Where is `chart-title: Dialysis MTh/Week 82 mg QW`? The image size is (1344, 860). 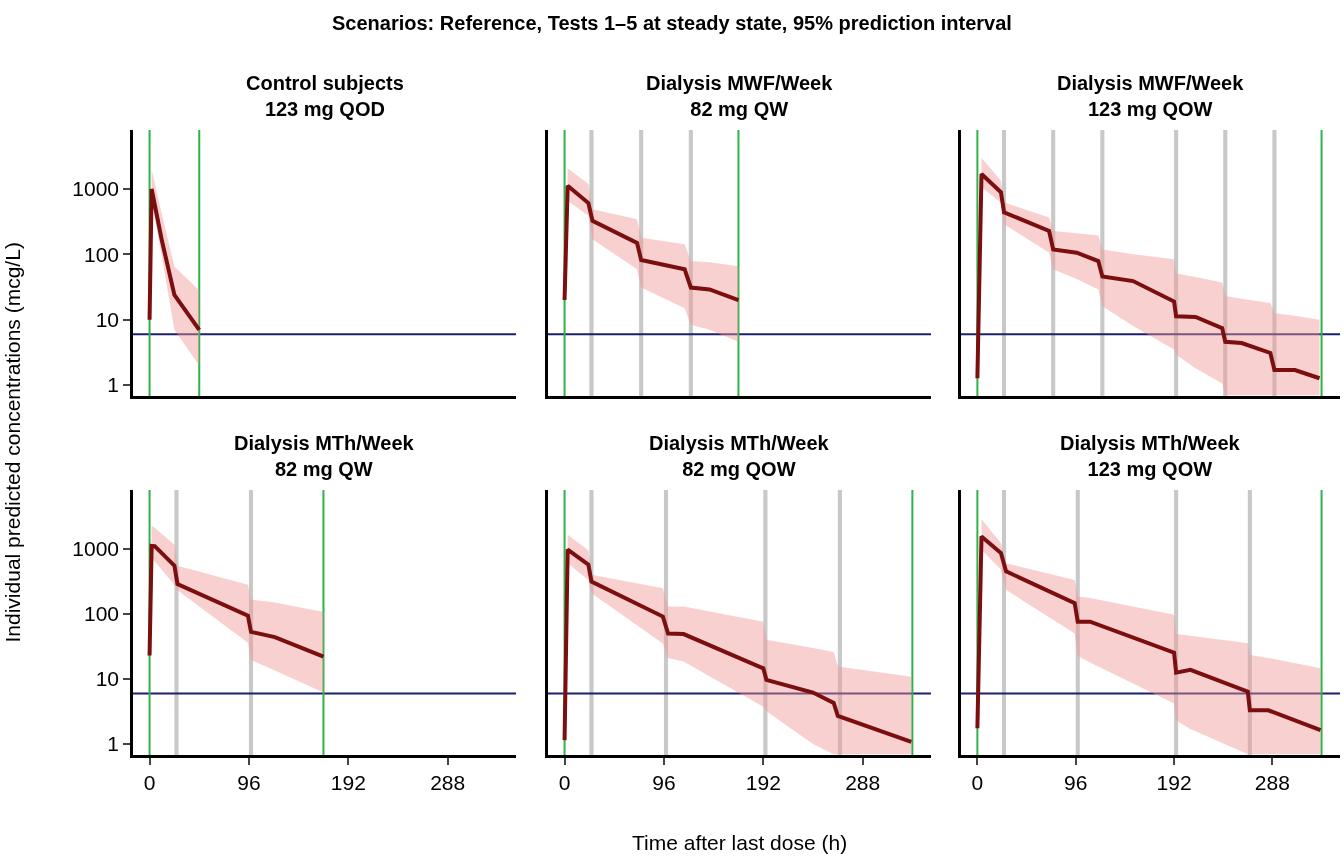 chart-title: Dialysis MTh/Week 82 mg QW is located at coordinates (324, 456).